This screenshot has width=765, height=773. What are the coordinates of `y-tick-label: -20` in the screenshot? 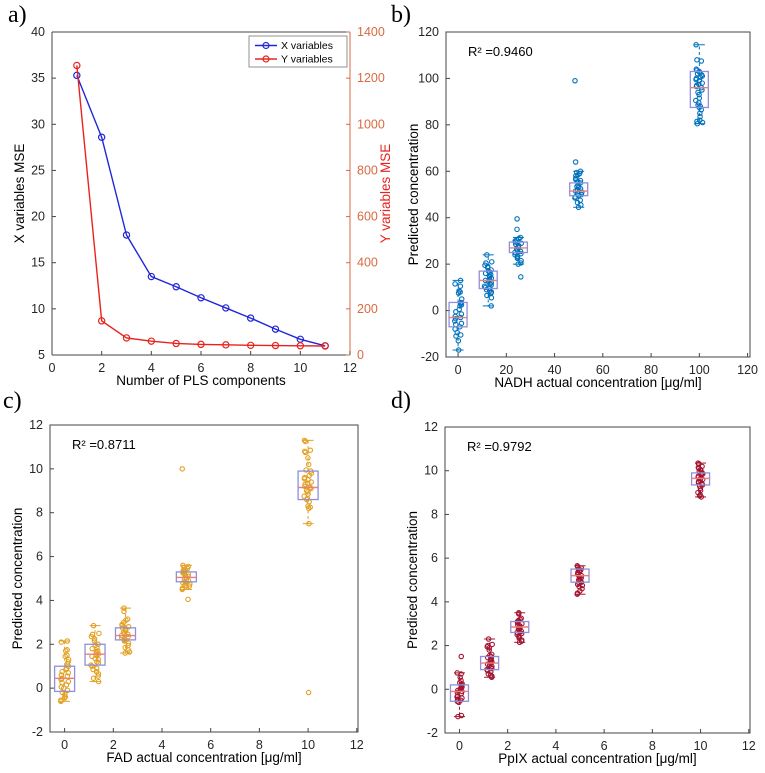 It's located at (430, 357).